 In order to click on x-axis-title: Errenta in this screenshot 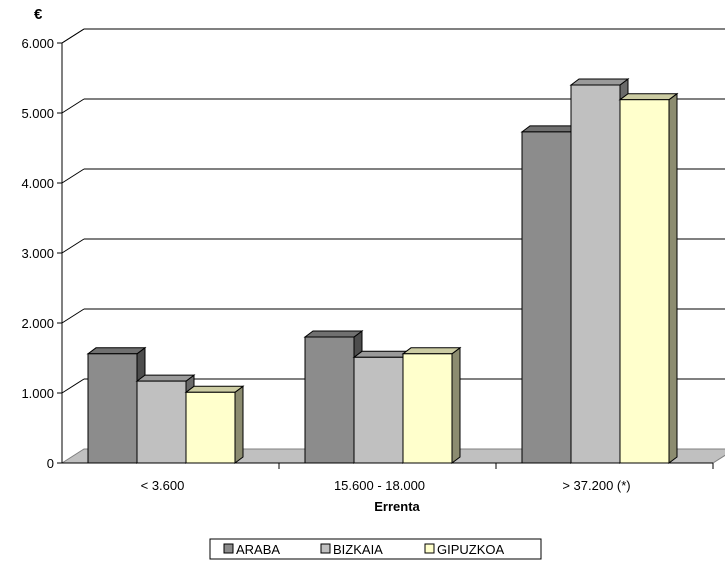, I will do `click(397, 506)`.